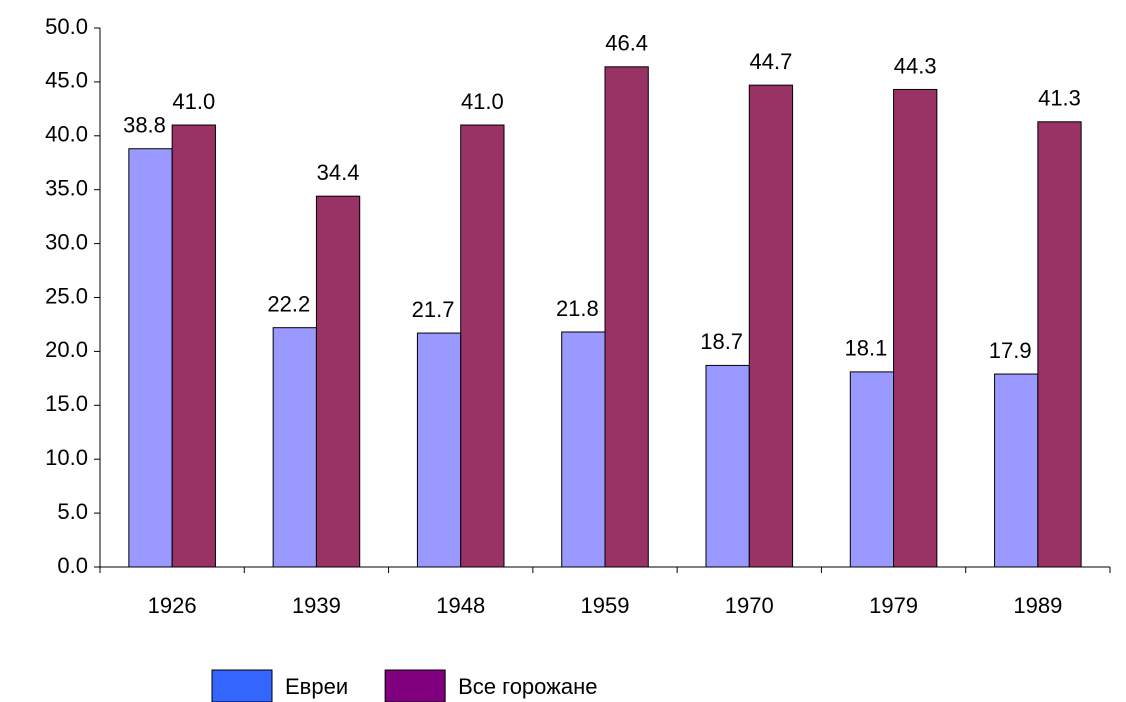  I want to click on data-label: 41.3, so click(1059, 98).